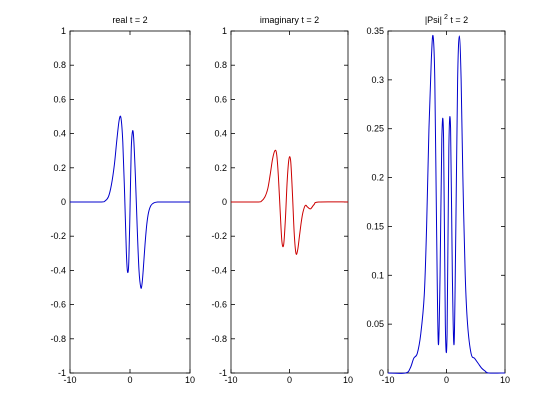  What do you see at coordinates (377, 275) in the screenshot?
I see `ytick-label-probability-2: 0.1` at bounding box center [377, 275].